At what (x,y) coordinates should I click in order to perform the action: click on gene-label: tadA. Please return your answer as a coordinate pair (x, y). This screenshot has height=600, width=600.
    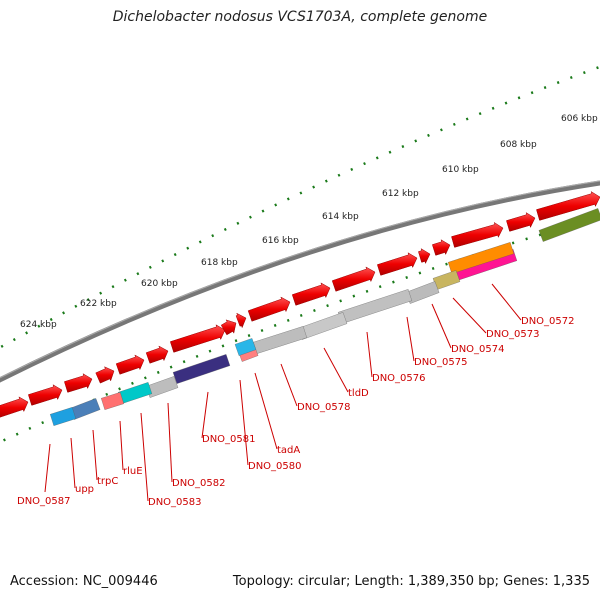
    Looking at the image, I should click on (288, 450).